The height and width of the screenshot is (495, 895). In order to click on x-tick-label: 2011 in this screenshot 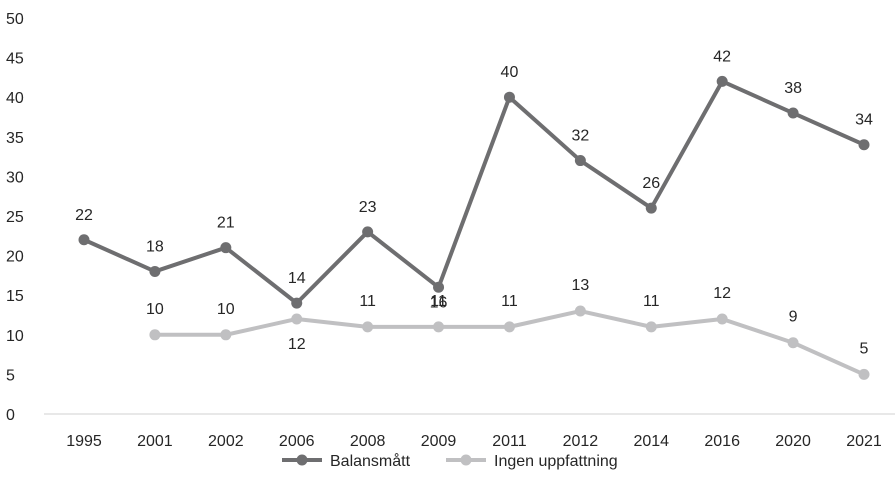, I will do `click(509, 441)`.